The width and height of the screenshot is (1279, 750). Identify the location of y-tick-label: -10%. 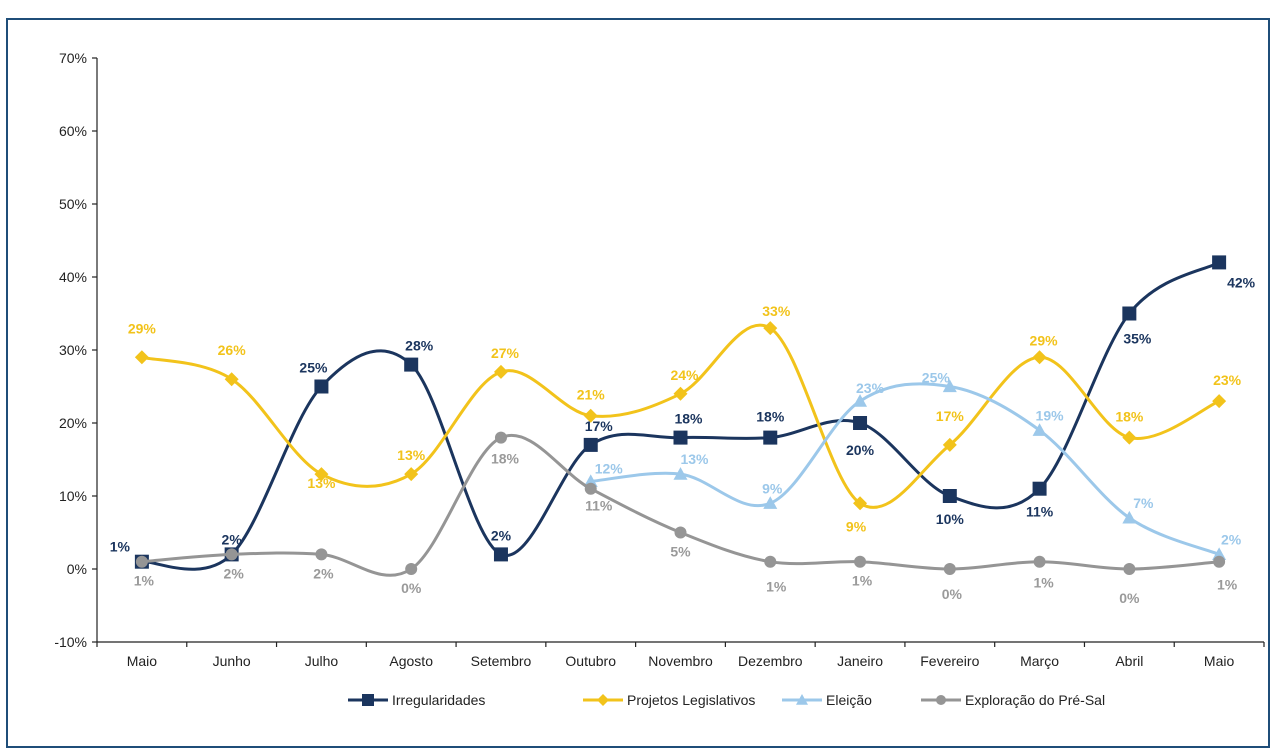
(70, 642).